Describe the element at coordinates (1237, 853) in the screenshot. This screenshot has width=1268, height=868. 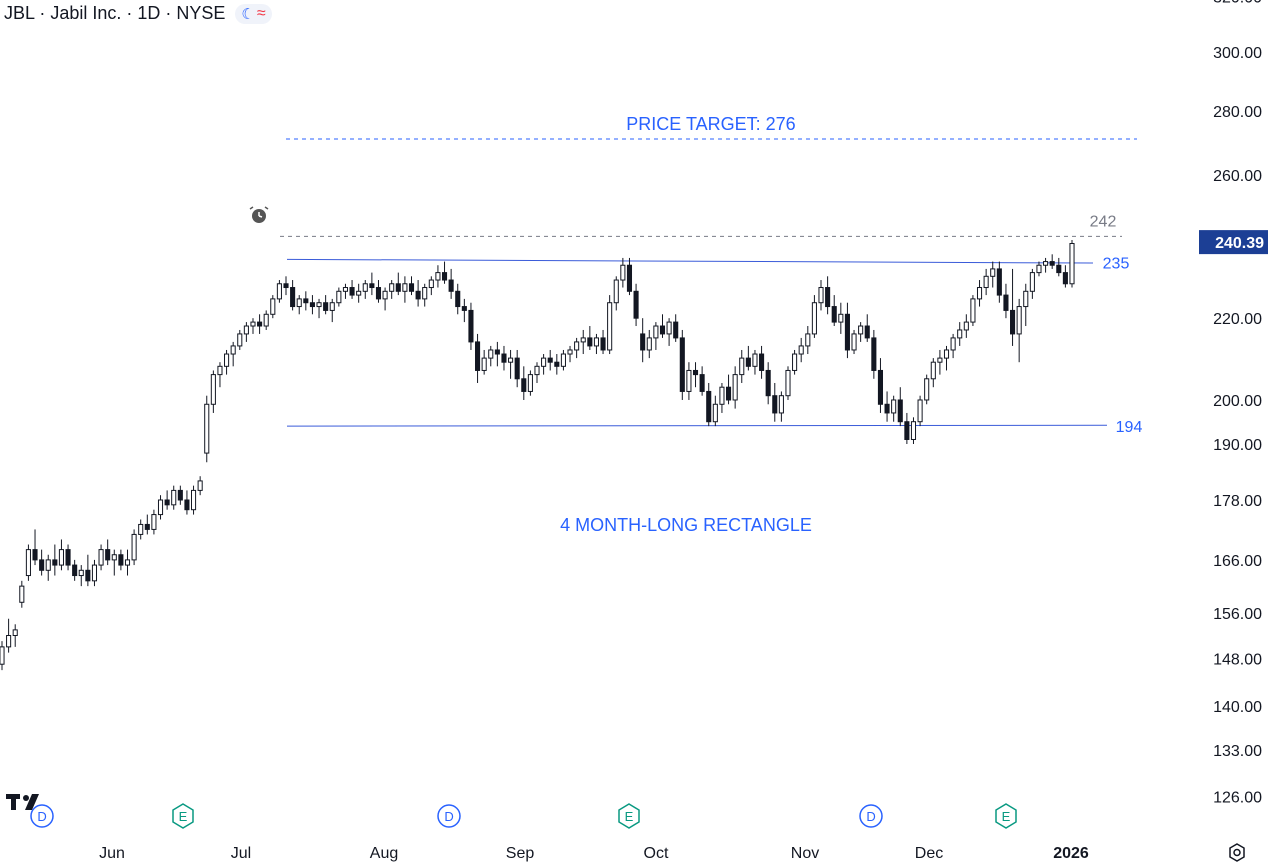
I see `settings-icon` at that location.